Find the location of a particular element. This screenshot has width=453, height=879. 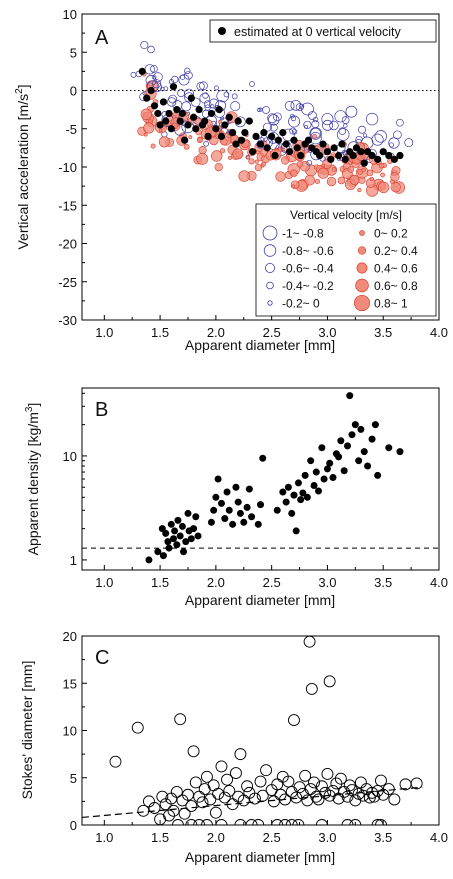

stokes-scatter is located at coordinates (266, 730).